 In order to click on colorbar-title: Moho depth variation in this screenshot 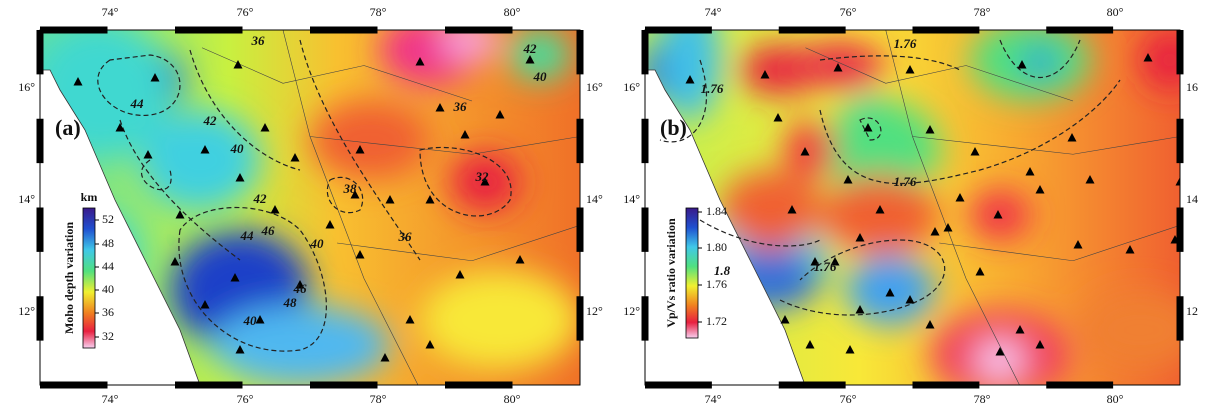, I will do `click(69, 278)`.